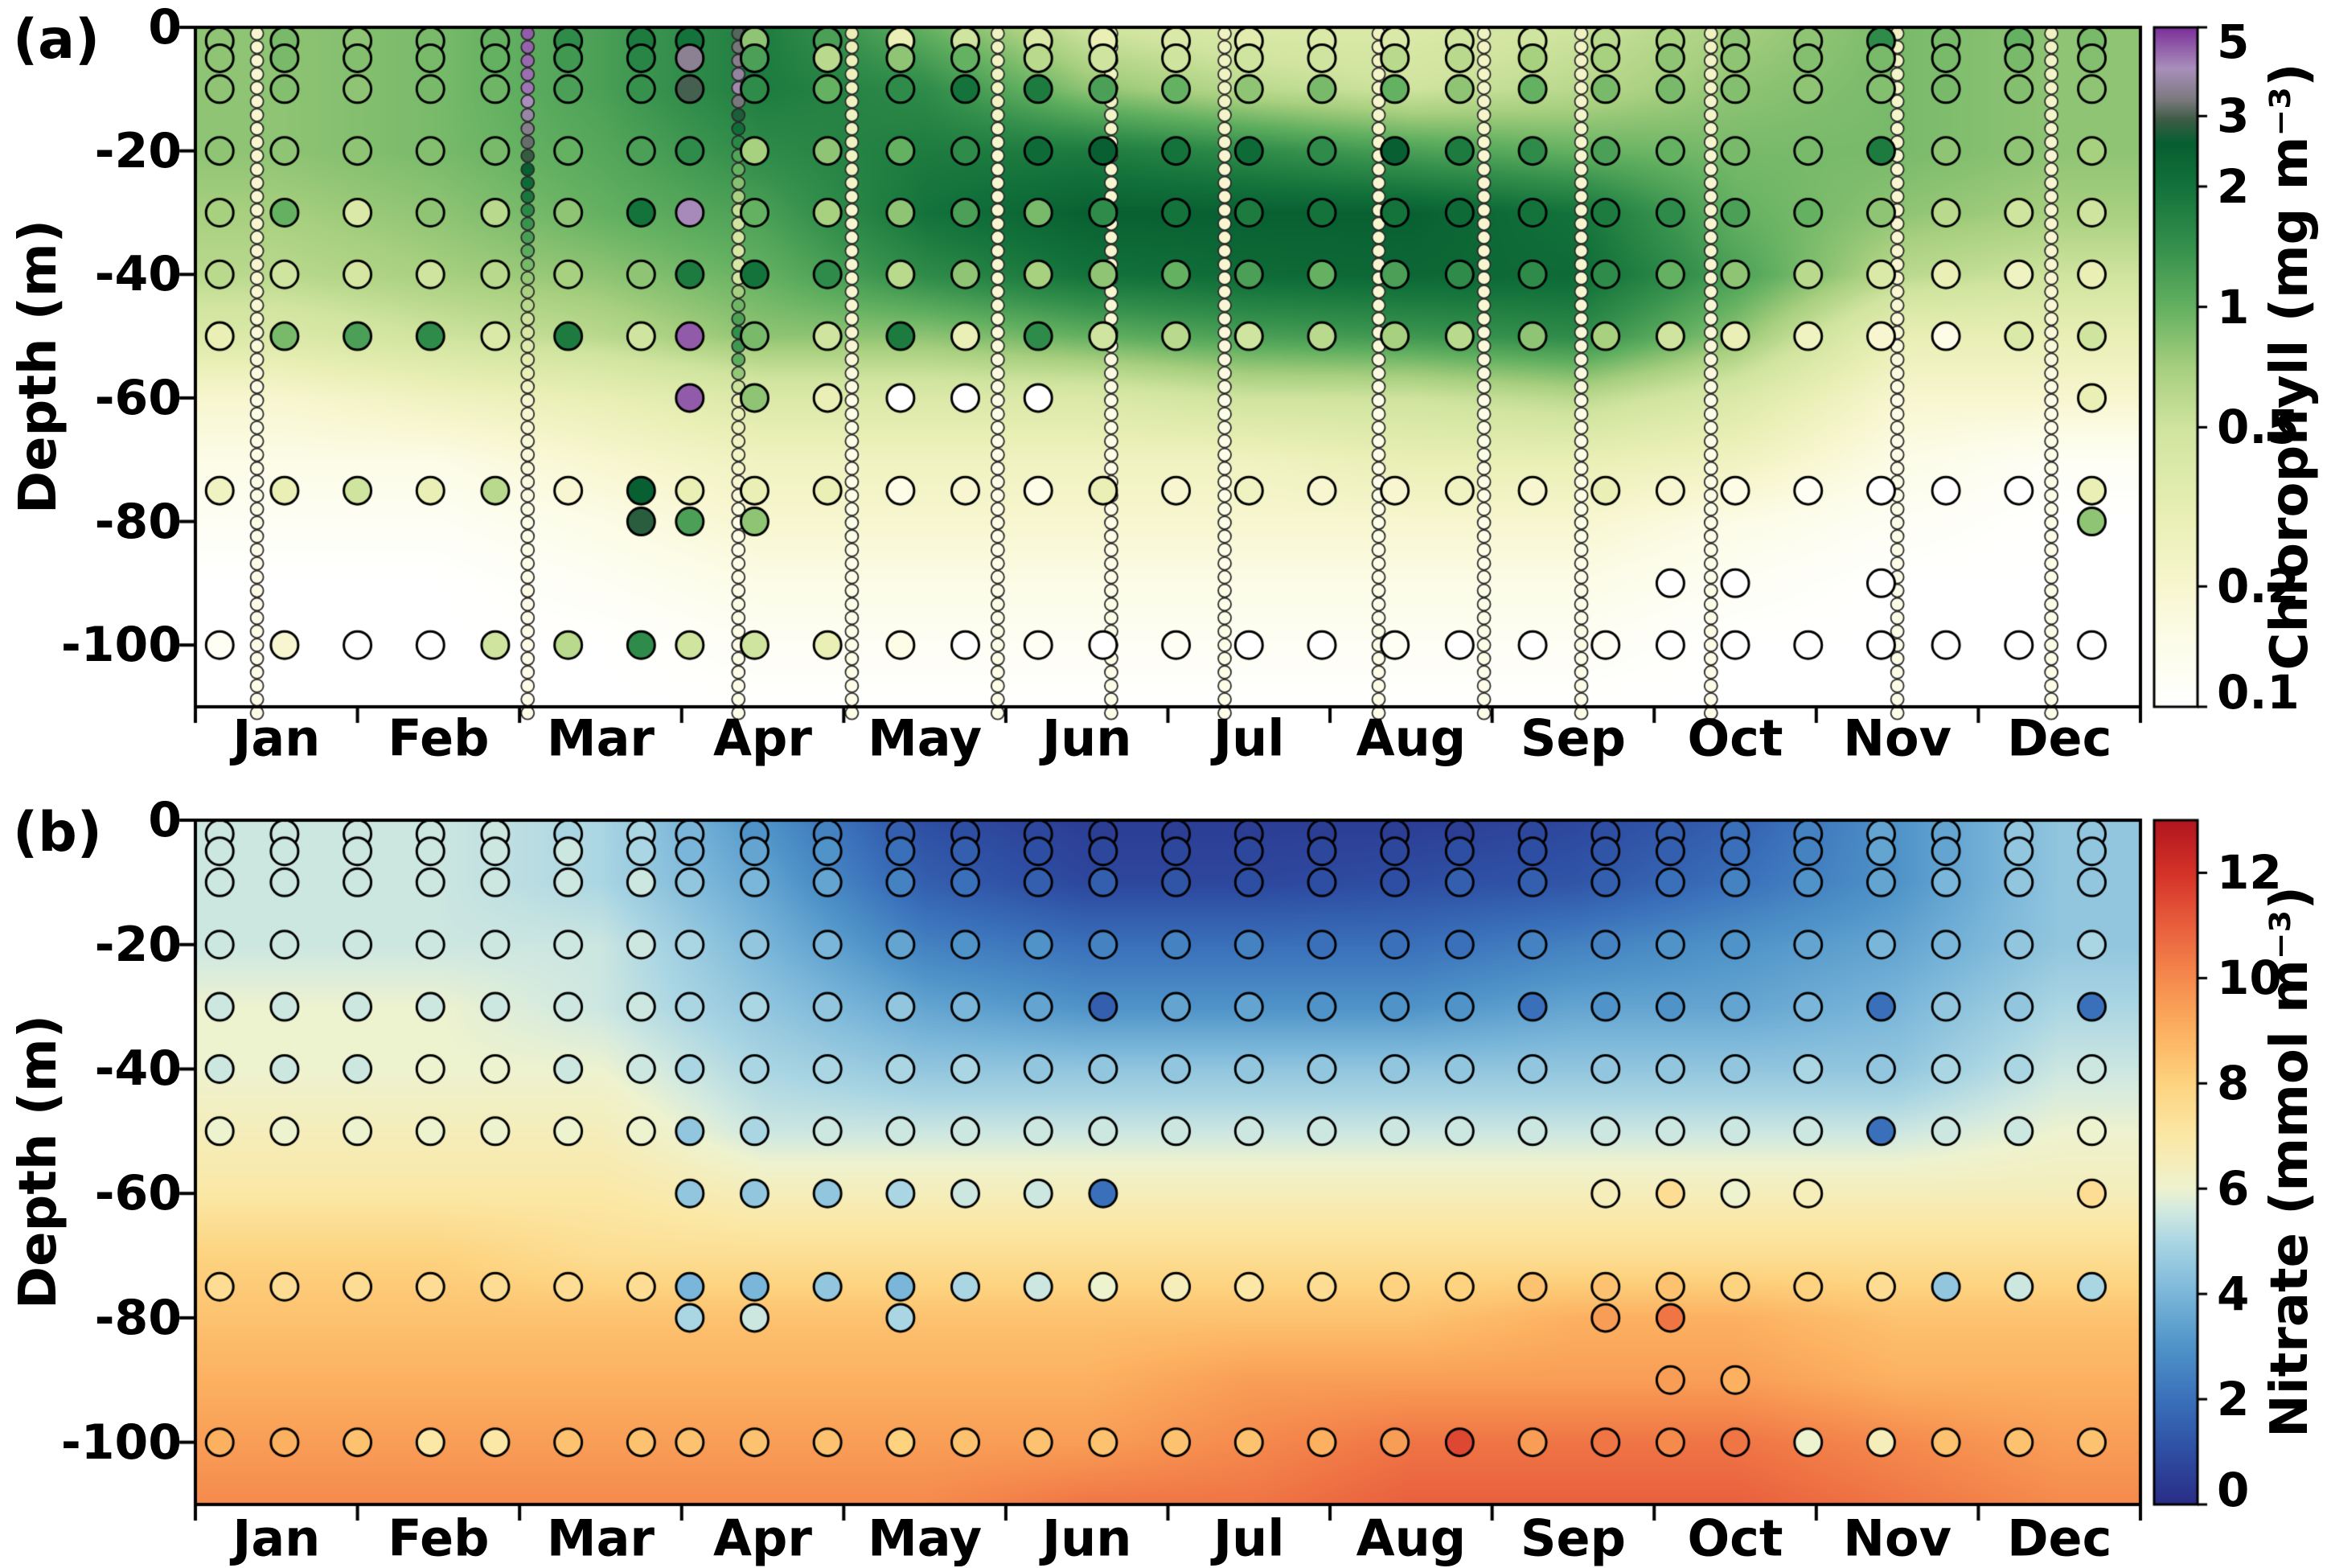 The height and width of the screenshot is (1568, 2327). Describe the element at coordinates (2249, 978) in the screenshot. I see `colorbar-tick-label: 10` at that location.